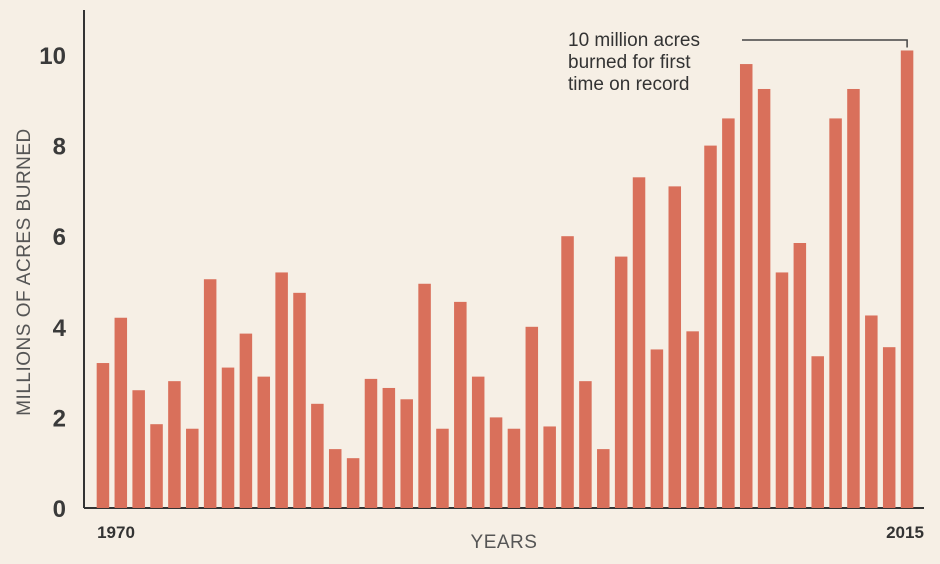 The image size is (940, 564). Describe the element at coordinates (825, 43) in the screenshot. I see `annotation-leader-line` at that location.